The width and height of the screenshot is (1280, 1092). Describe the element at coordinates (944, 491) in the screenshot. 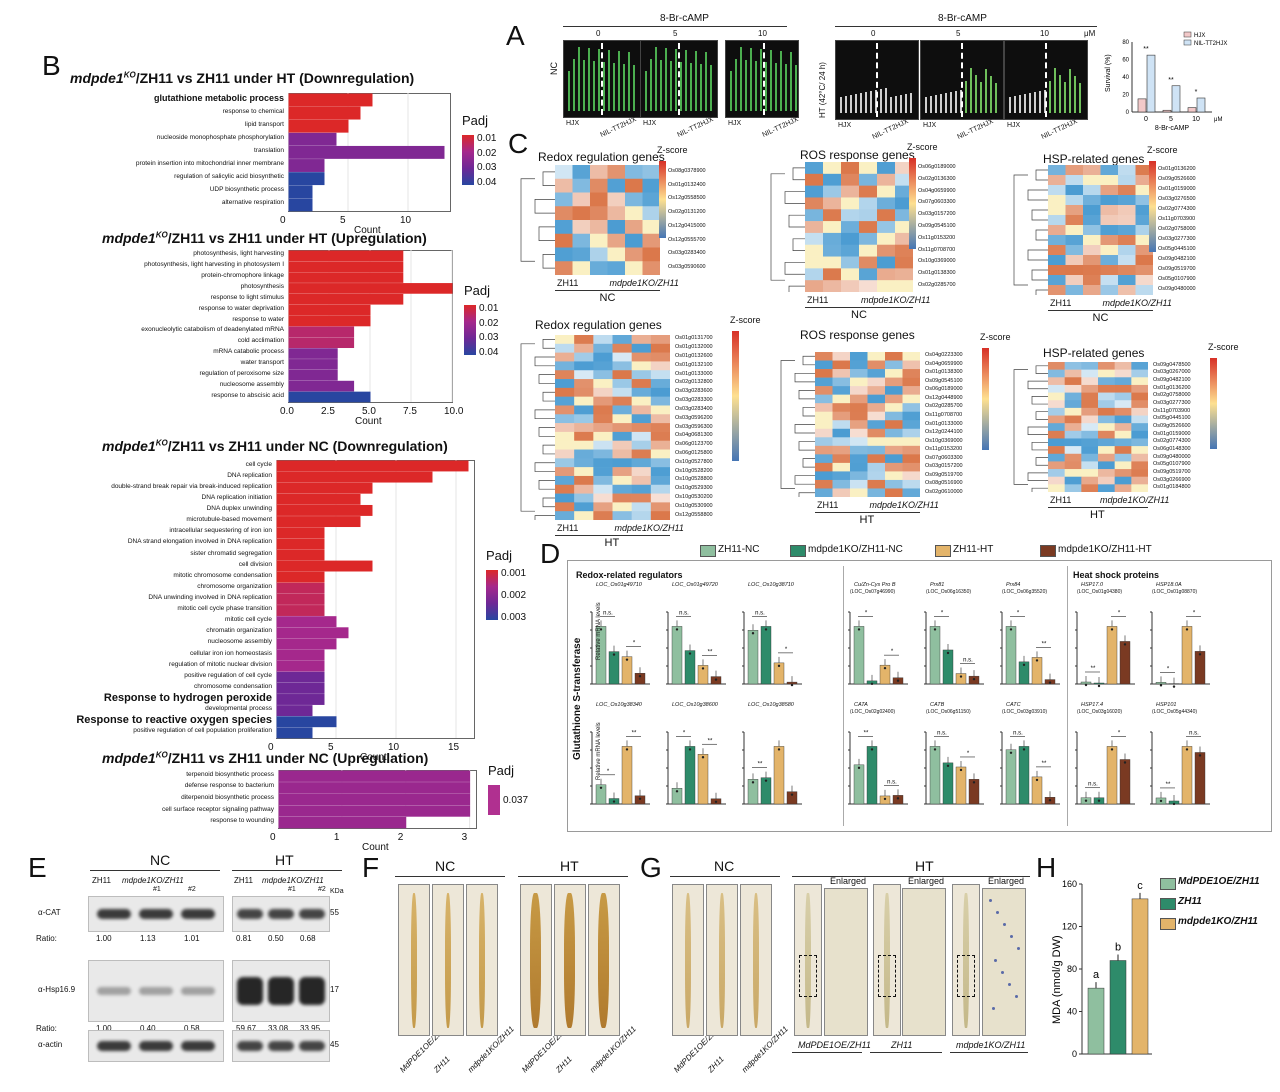

I see `hm-gene: Os02g0610000` at that location.